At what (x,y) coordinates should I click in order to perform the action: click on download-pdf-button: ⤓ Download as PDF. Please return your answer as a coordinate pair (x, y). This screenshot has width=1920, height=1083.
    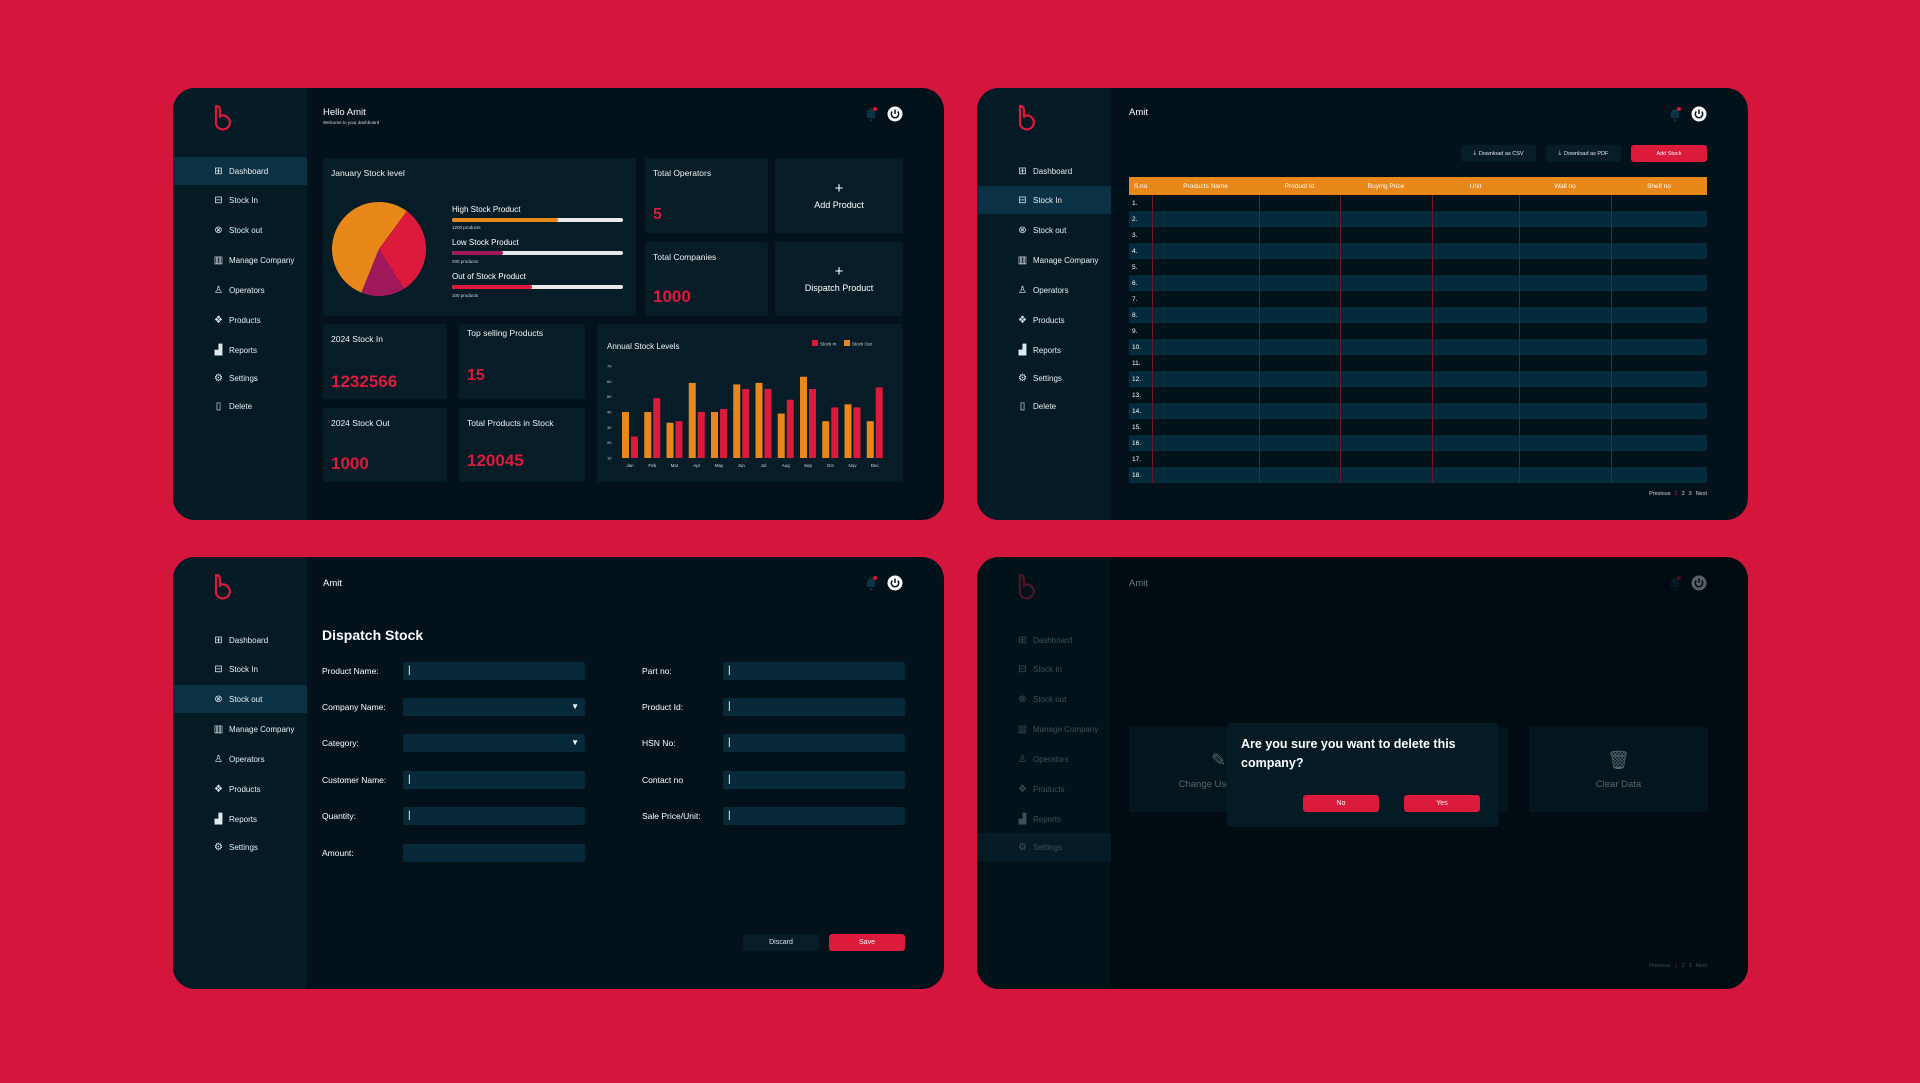
    Looking at the image, I should click on (1583, 153).